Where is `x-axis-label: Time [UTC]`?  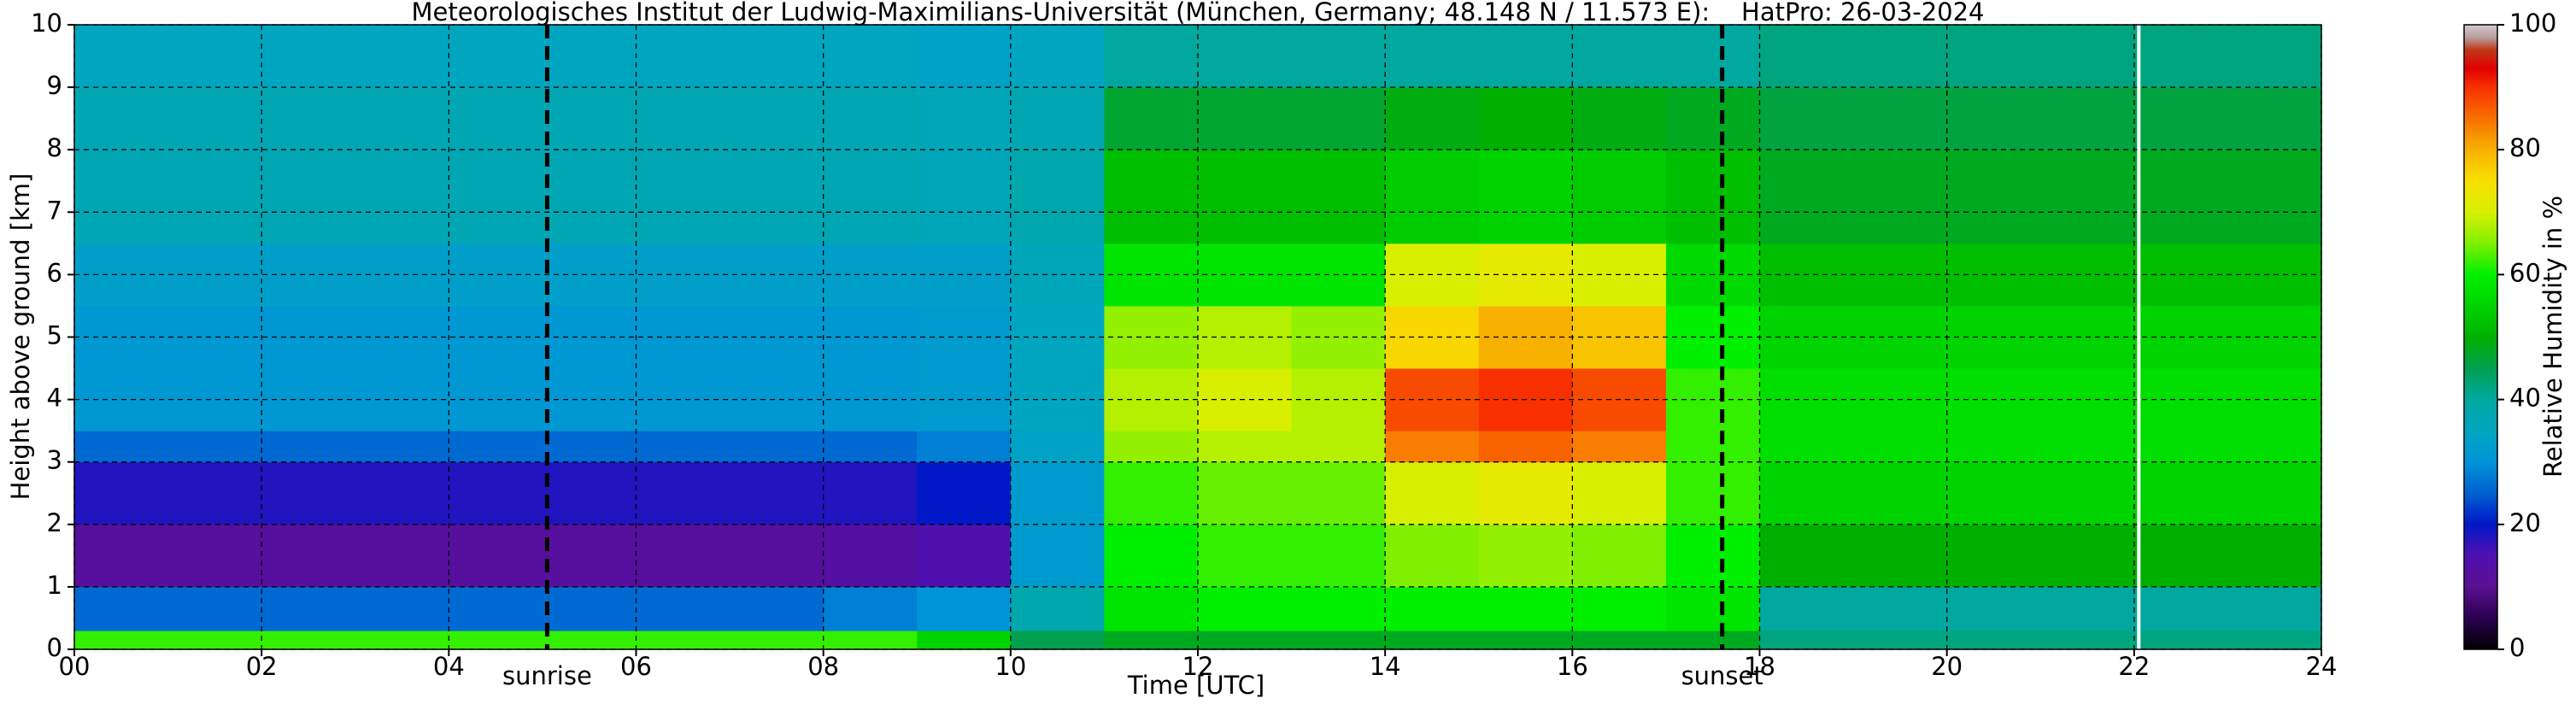 x-axis-label: Time [UTC] is located at coordinates (1196, 685).